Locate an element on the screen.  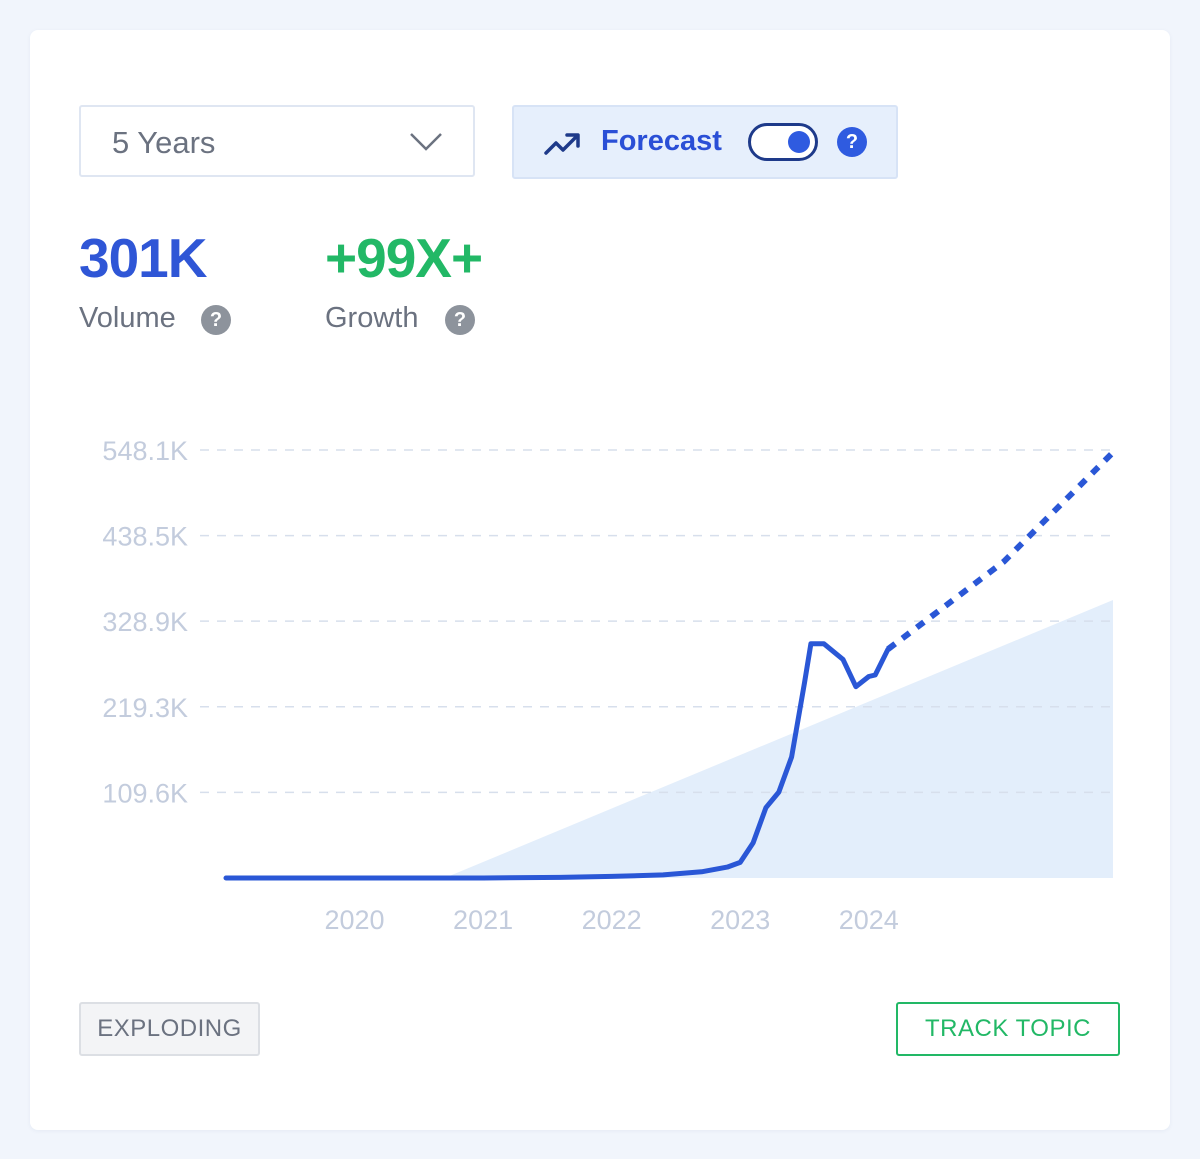
x-tick-label: 2020 is located at coordinates (355, 920).